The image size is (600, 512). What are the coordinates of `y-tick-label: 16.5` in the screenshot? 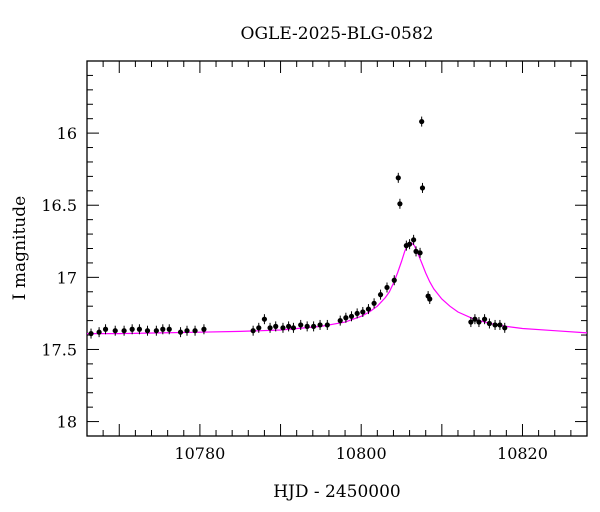 It's located at (59, 205).